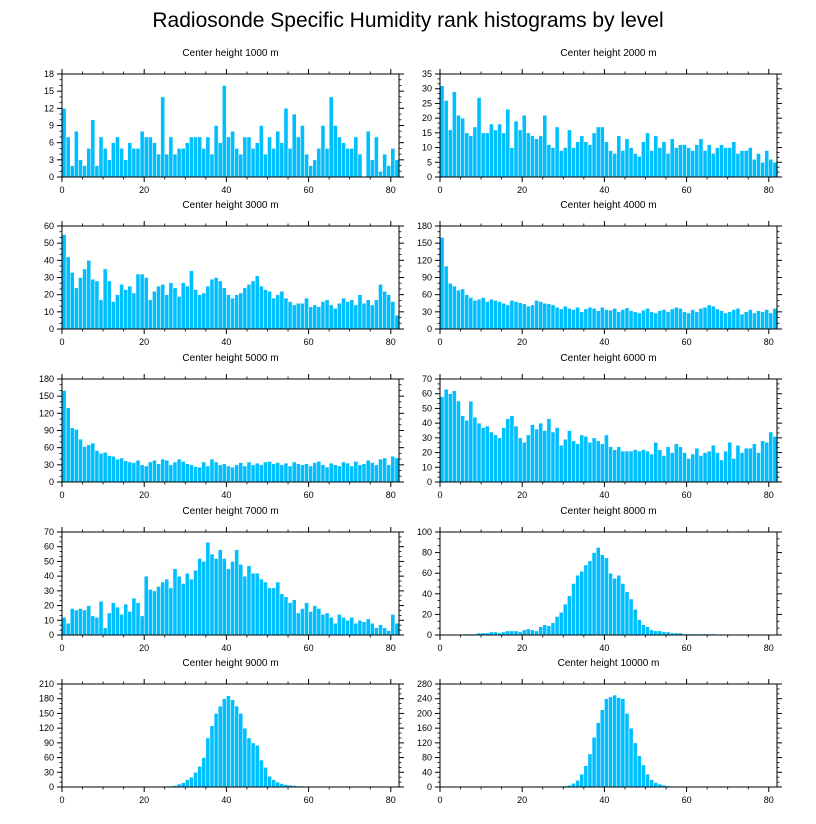 Image resolution: width=816 pixels, height=824 pixels. I want to click on y-tick-label: 90, so click(49, 743).